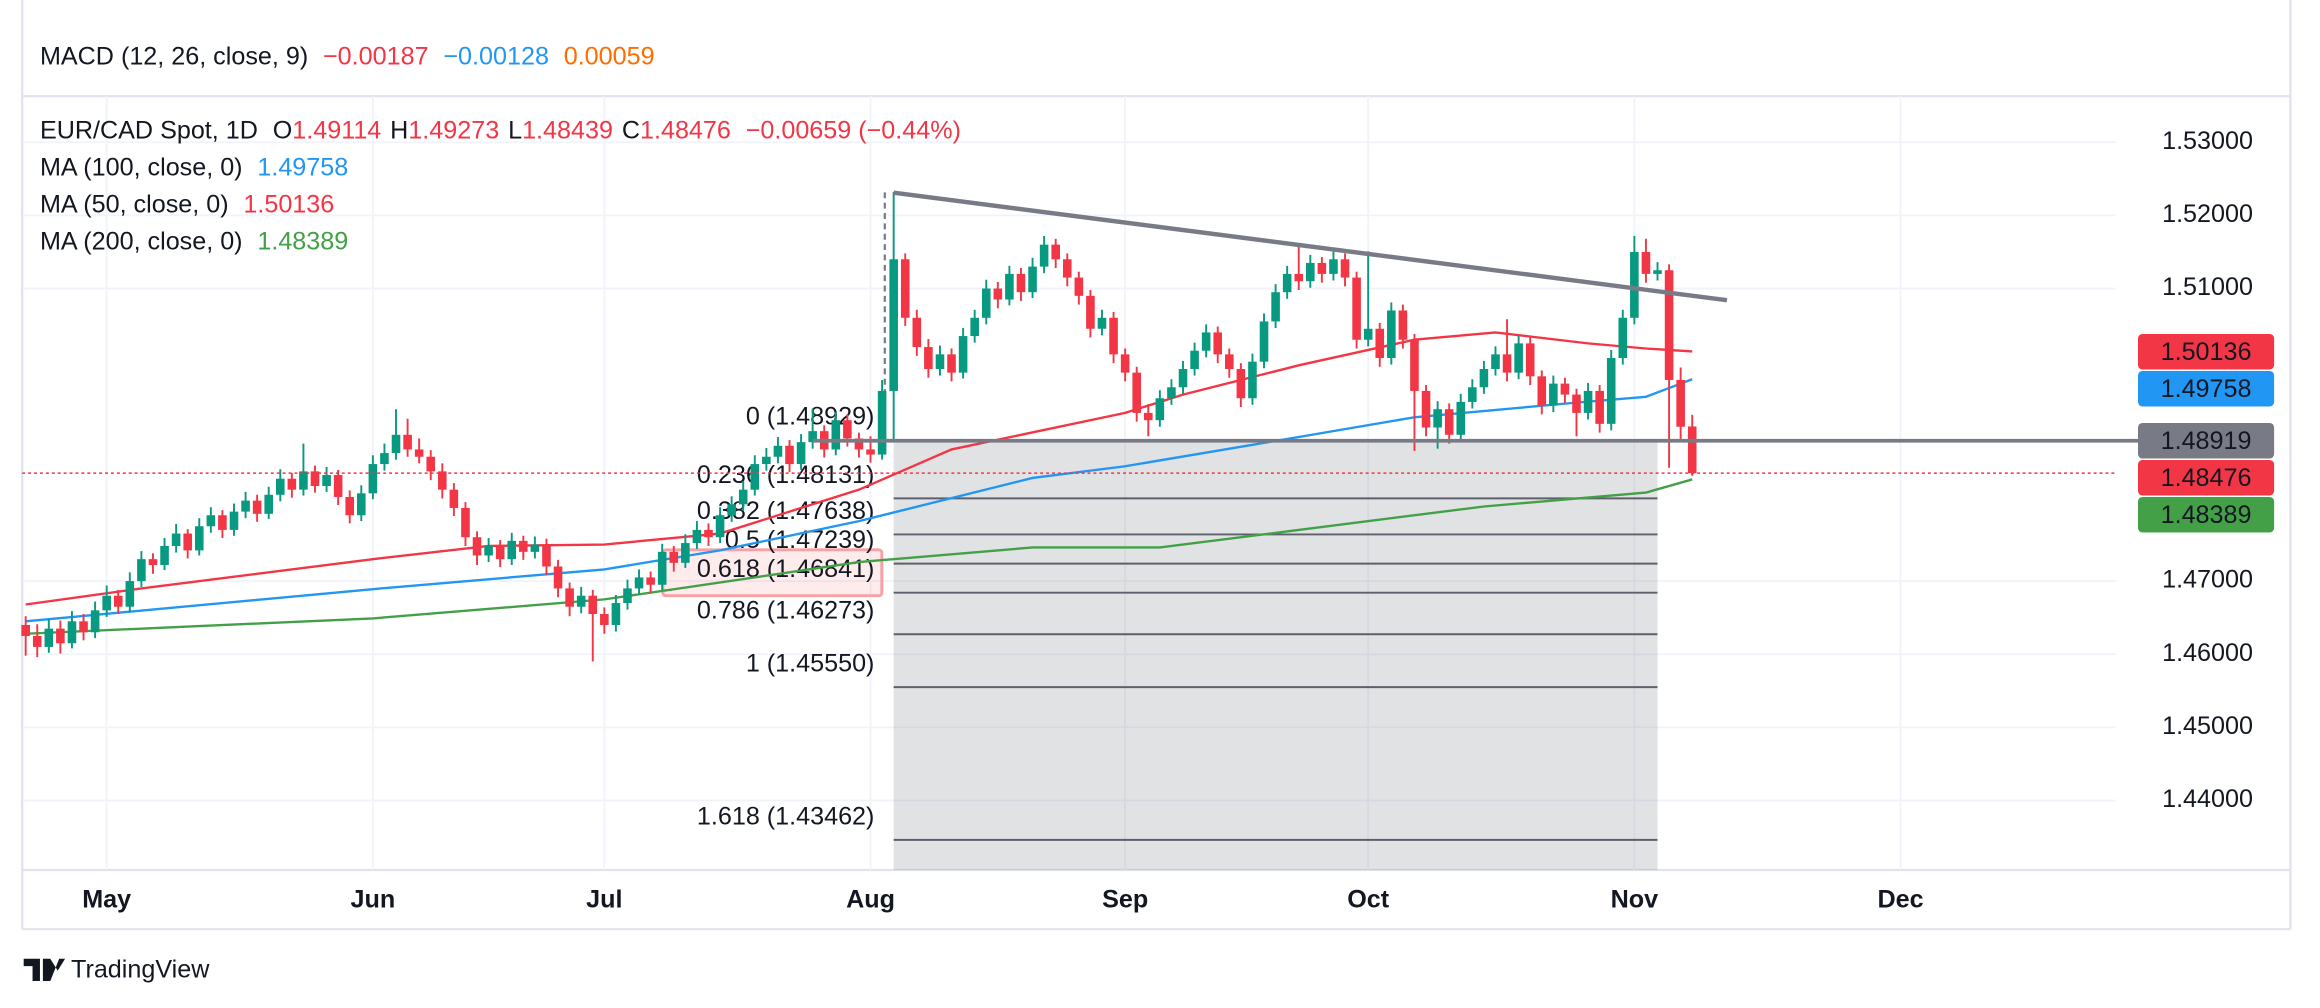 The height and width of the screenshot is (1008, 2320). I want to click on price-tag-label: 1.50136, so click(2206, 352).